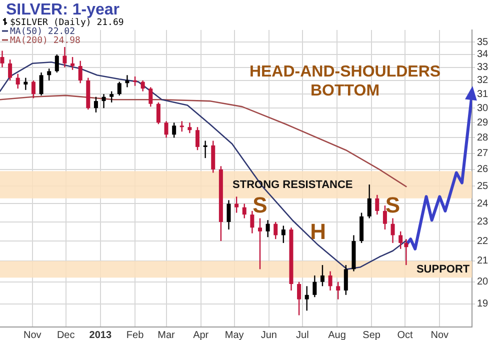 The image size is (500, 340). Describe the element at coordinates (234, 335) in the screenshot. I see `x-tick-label: May` at that location.